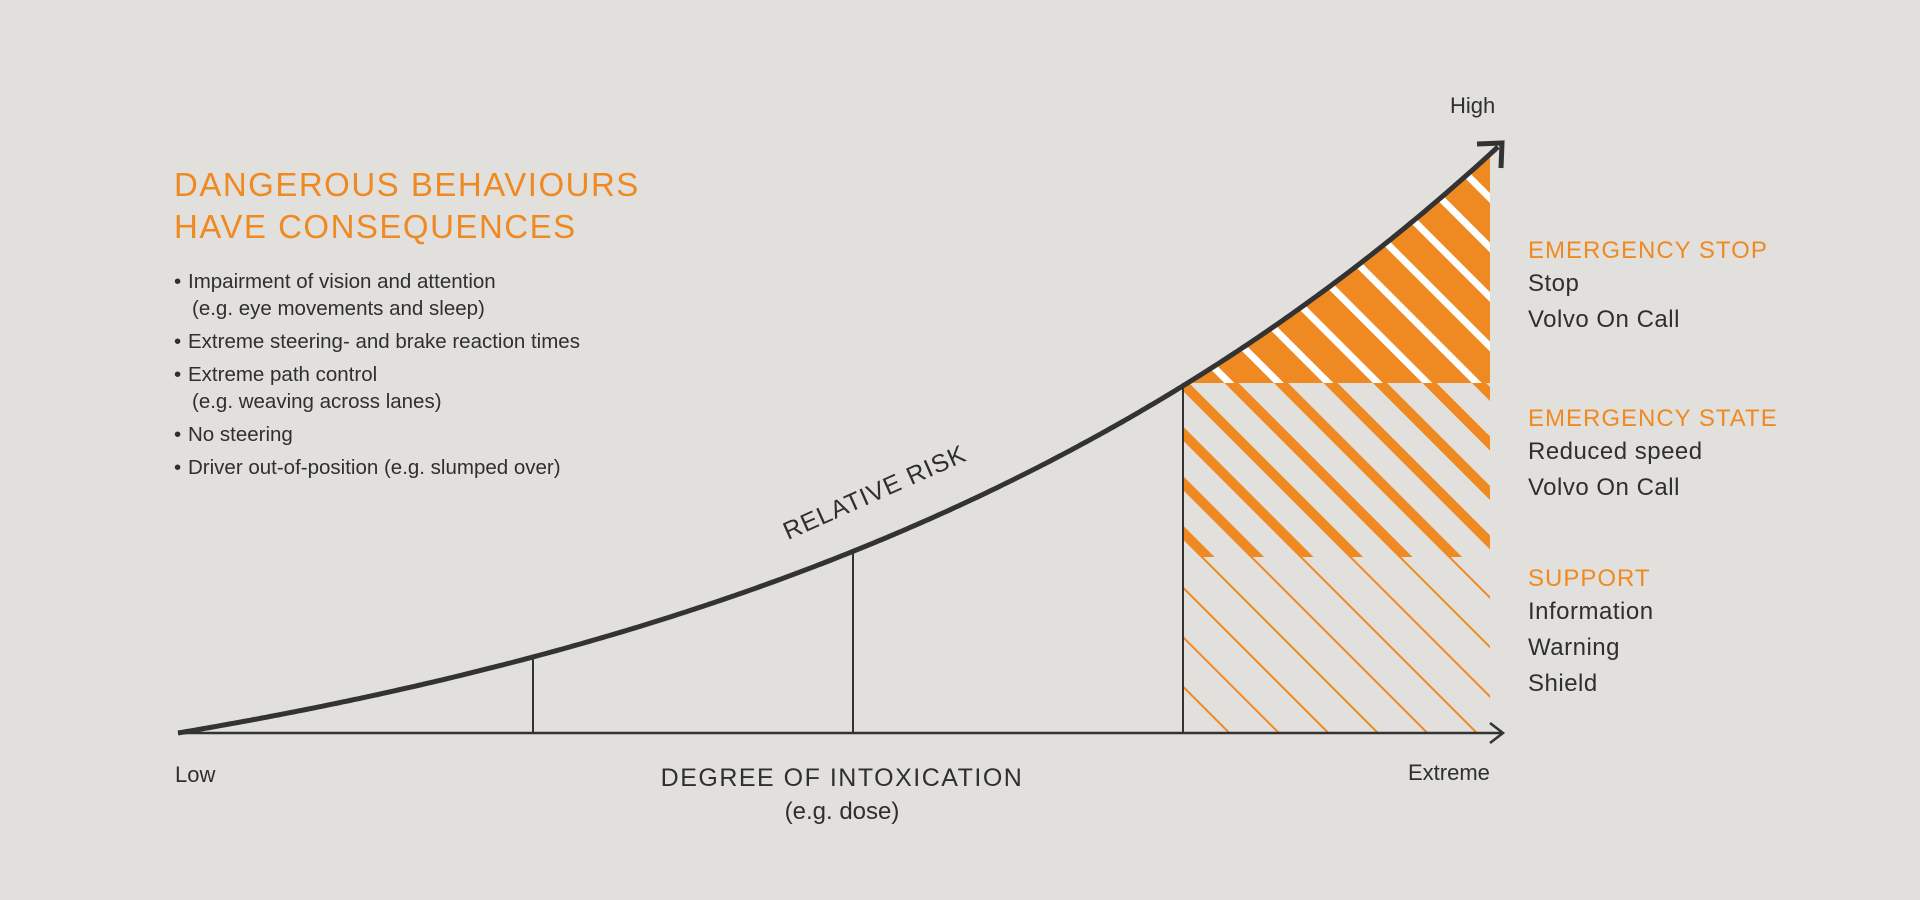 This screenshot has height=900, width=1920. What do you see at coordinates (1554, 283) in the screenshot?
I see `zone-item: Stop` at bounding box center [1554, 283].